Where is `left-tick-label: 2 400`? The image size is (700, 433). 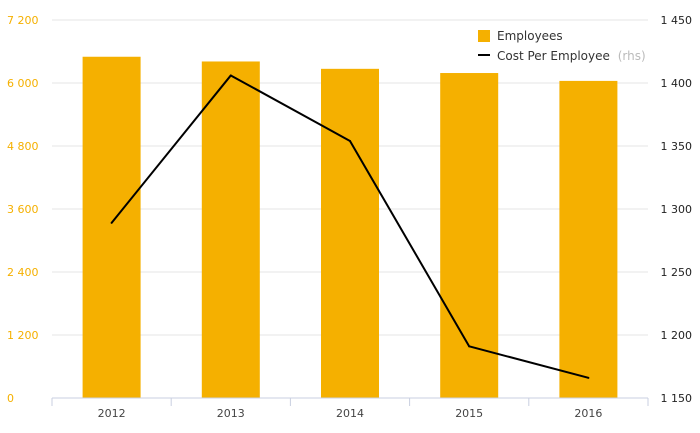
left-tick-label: 2 400 is located at coordinates (23, 272).